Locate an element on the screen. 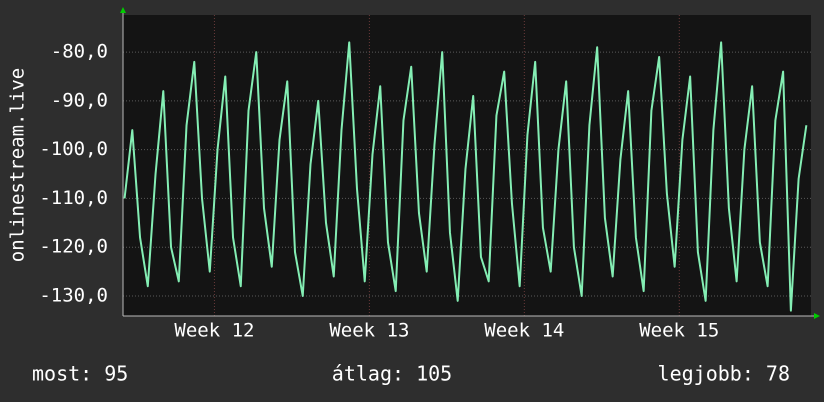 The height and width of the screenshot is (402, 824). x-tick-label: Week 15 is located at coordinates (679, 331).